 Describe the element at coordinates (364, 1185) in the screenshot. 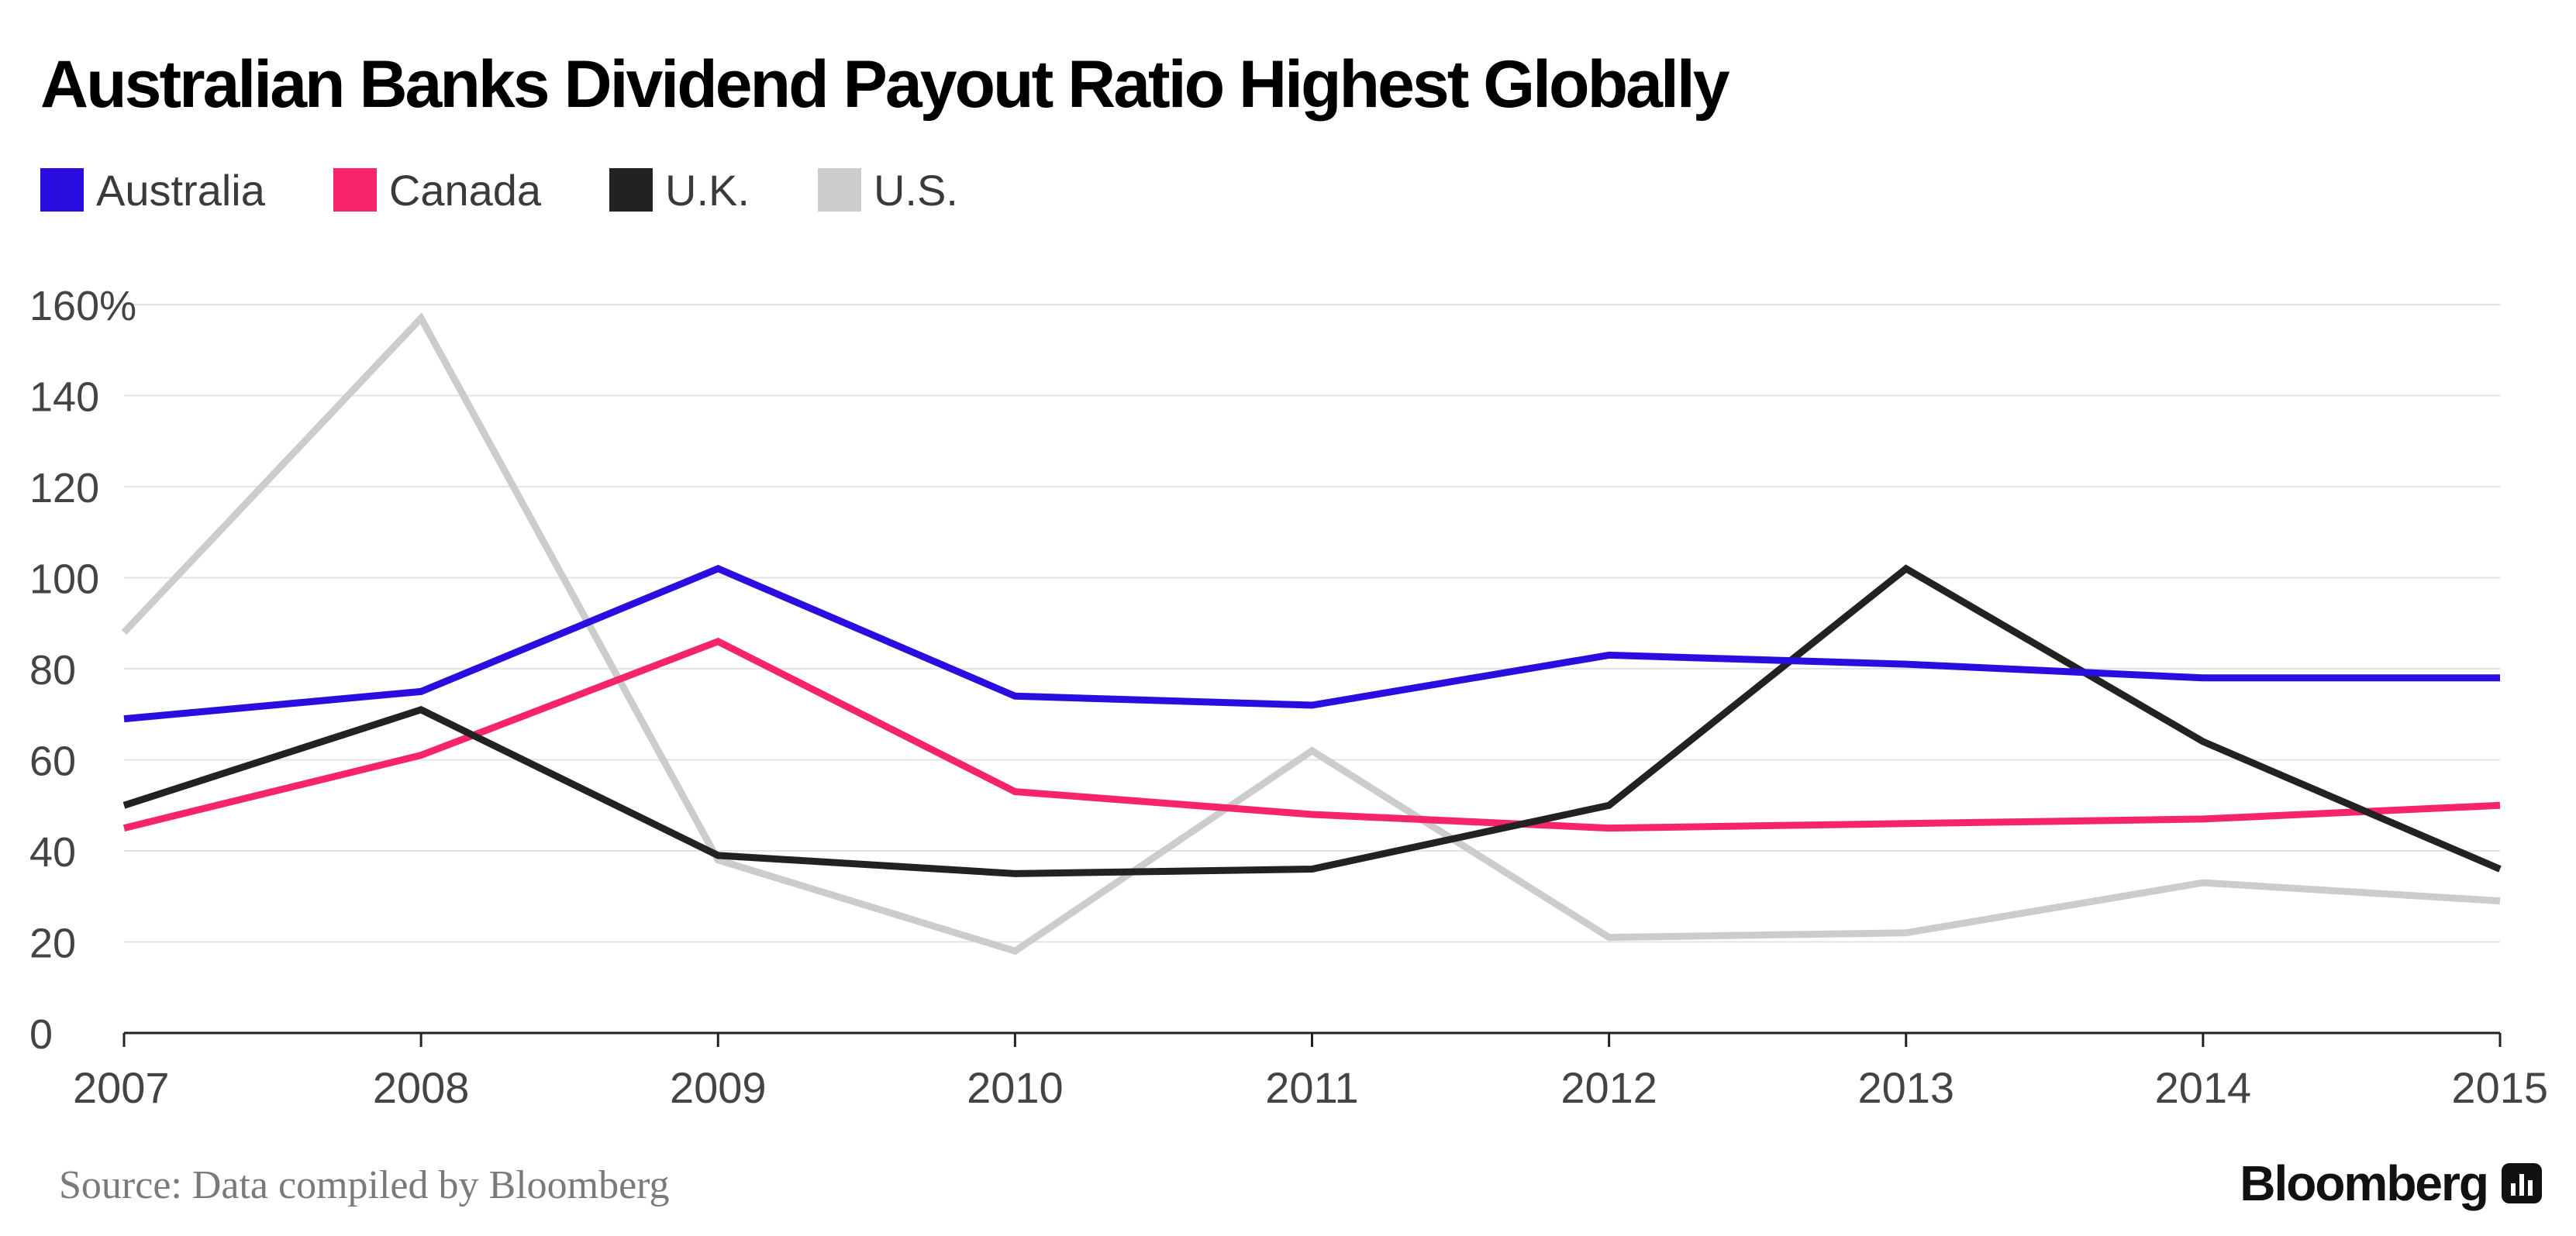

I see `source-note: Source: Data compiled by Bloomberg` at that location.